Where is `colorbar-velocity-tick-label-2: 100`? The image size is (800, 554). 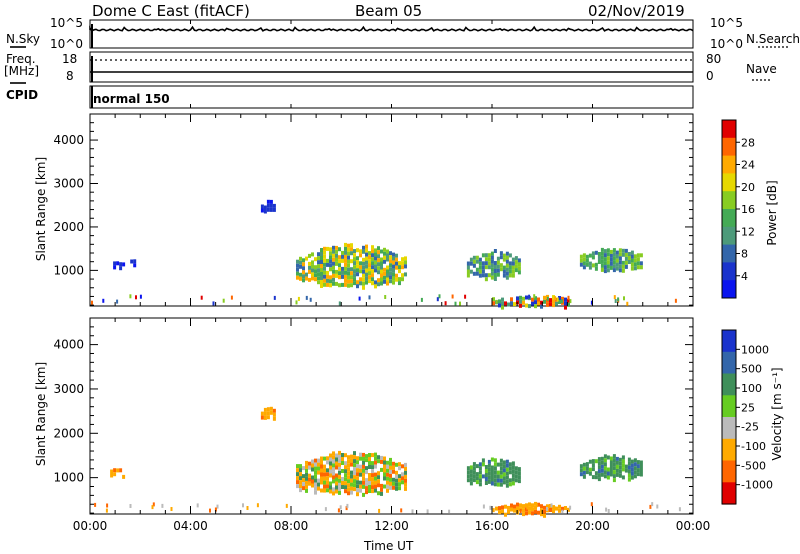 colorbar-velocity-tick-label-2: 100 is located at coordinates (751, 388).